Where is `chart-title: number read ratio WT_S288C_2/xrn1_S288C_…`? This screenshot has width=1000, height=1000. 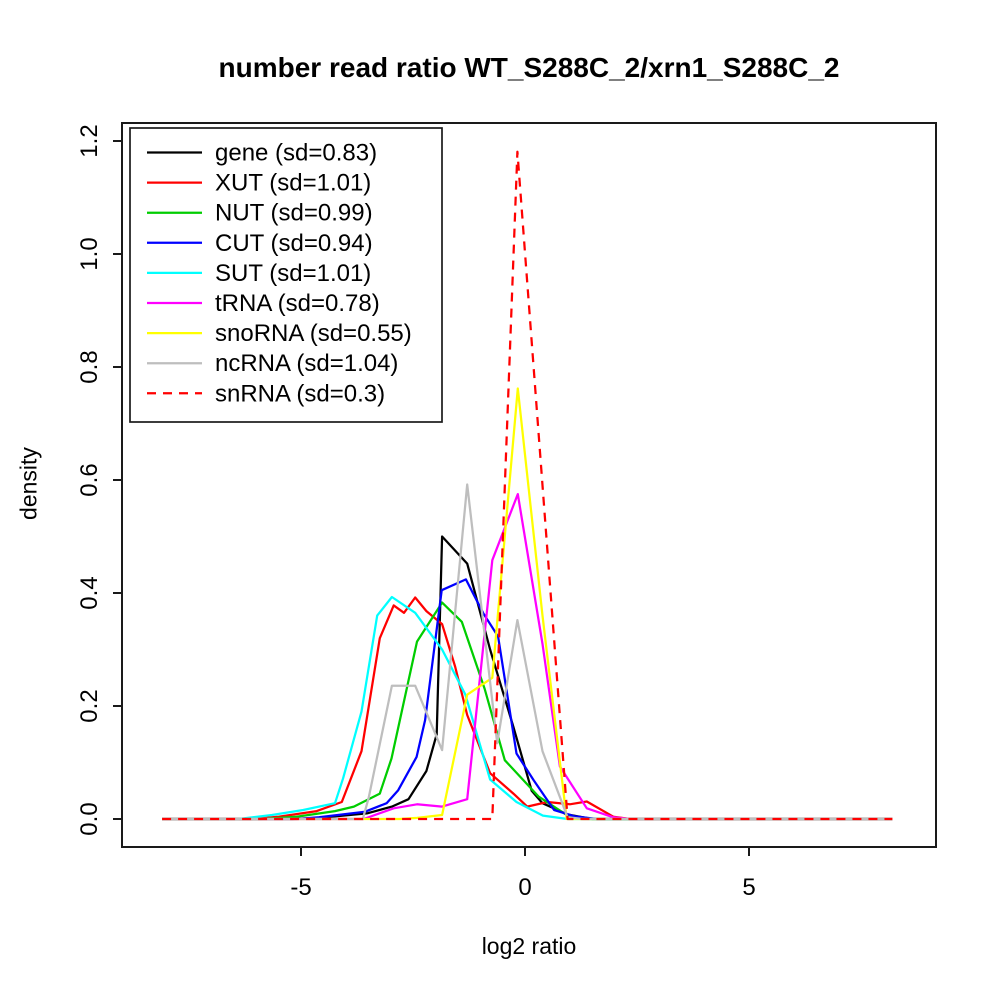 chart-title: number read ratio WT_S288C_2/xrn1_S288C_… is located at coordinates (529, 67).